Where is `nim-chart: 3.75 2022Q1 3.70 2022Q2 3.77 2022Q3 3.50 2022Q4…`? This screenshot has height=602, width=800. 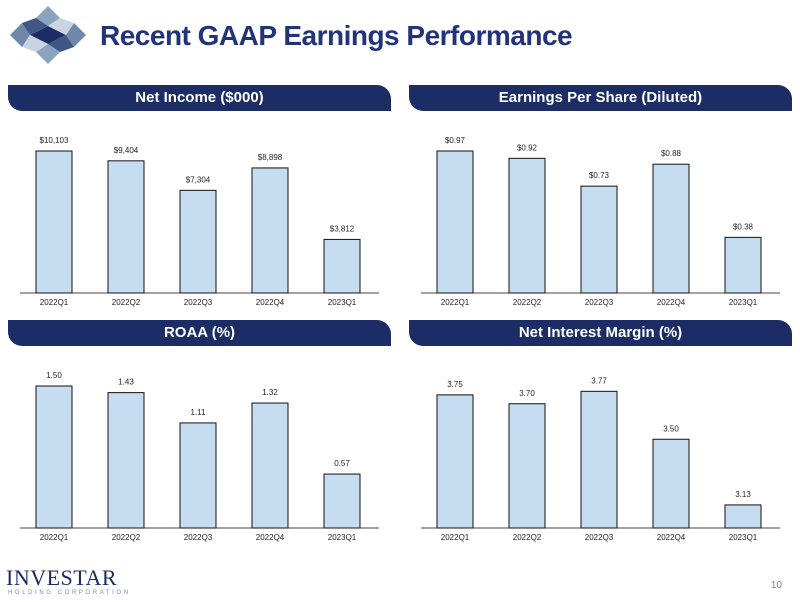
nim-chart: 3.75 2022Q1 3.70 2022Q2 3.77 2022Q3 3.50 2022Q4… is located at coordinates (600, 459).